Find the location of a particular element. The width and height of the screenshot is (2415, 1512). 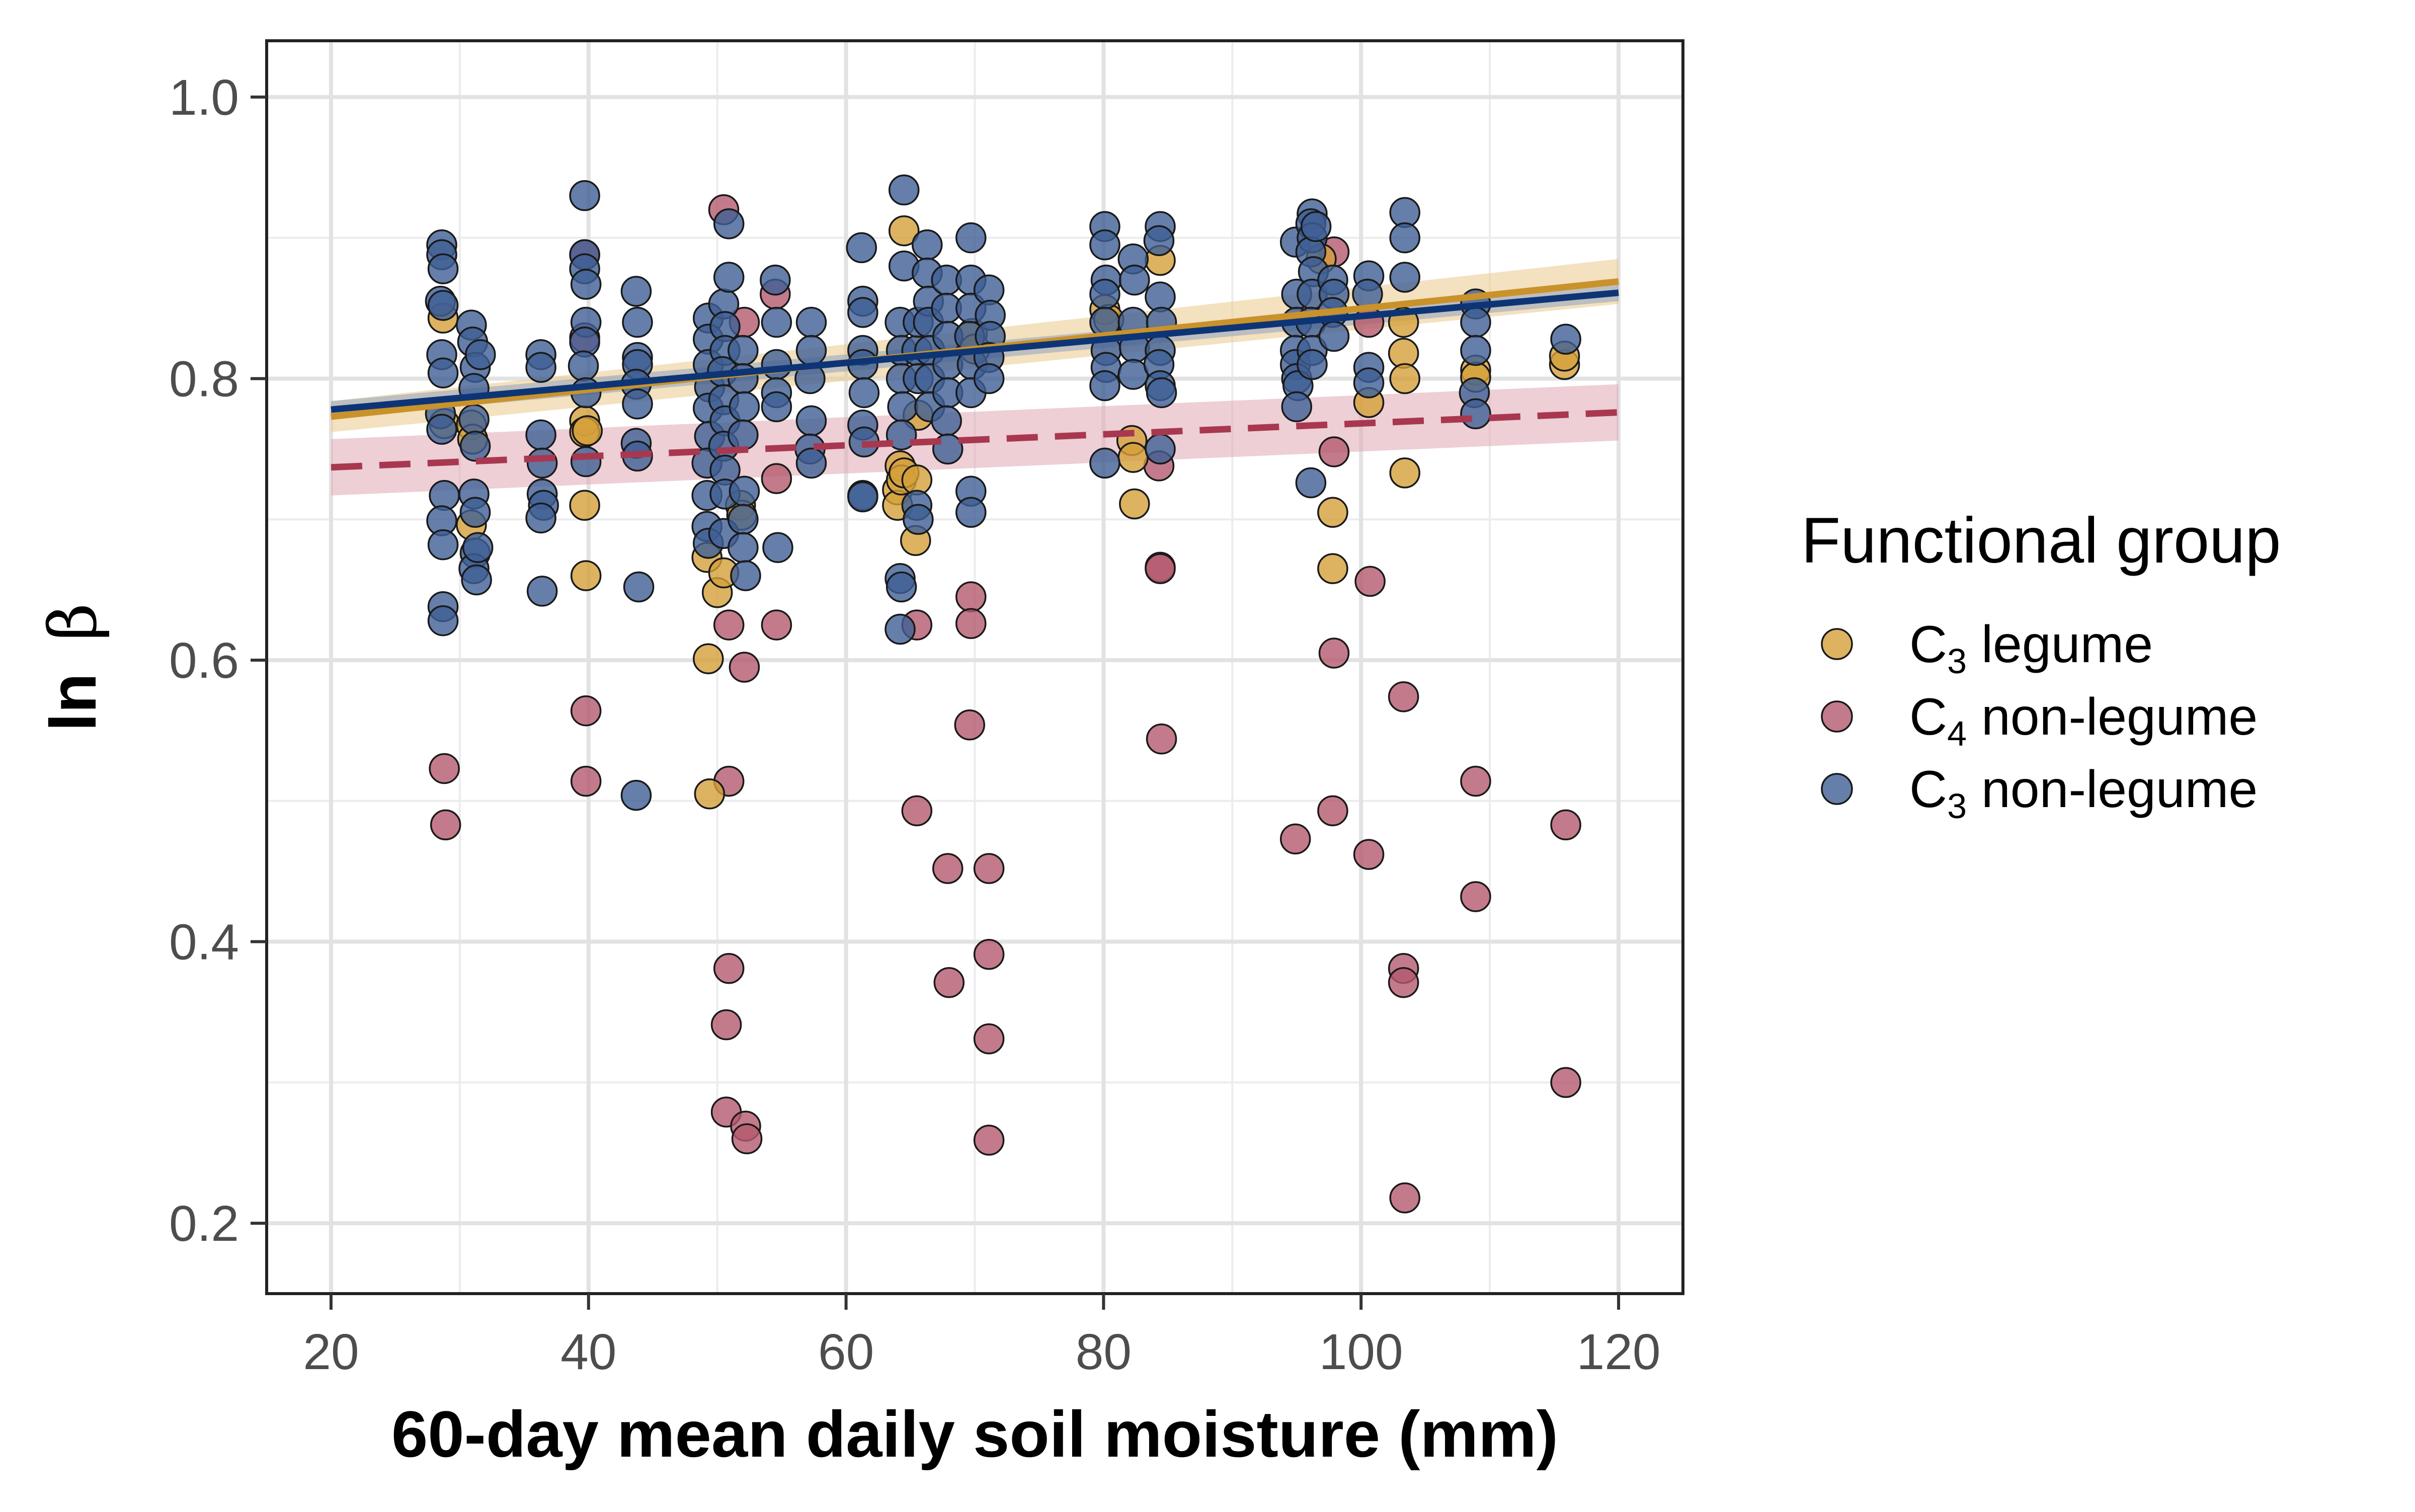

fit-line-c4_non_legume is located at coordinates (975, 440).